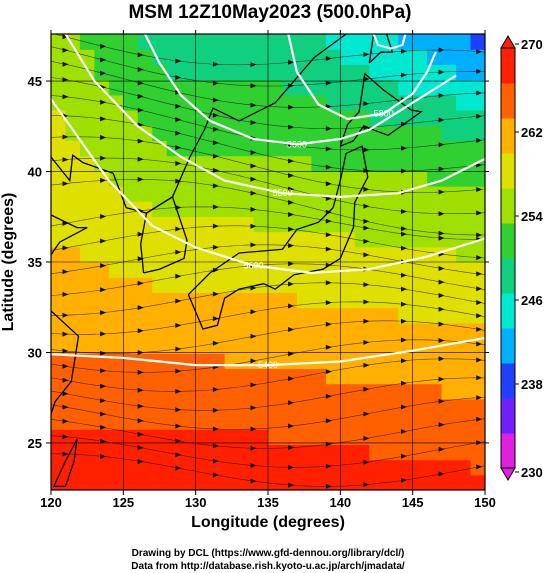  I want to click on contour-line, so click(389, 42).